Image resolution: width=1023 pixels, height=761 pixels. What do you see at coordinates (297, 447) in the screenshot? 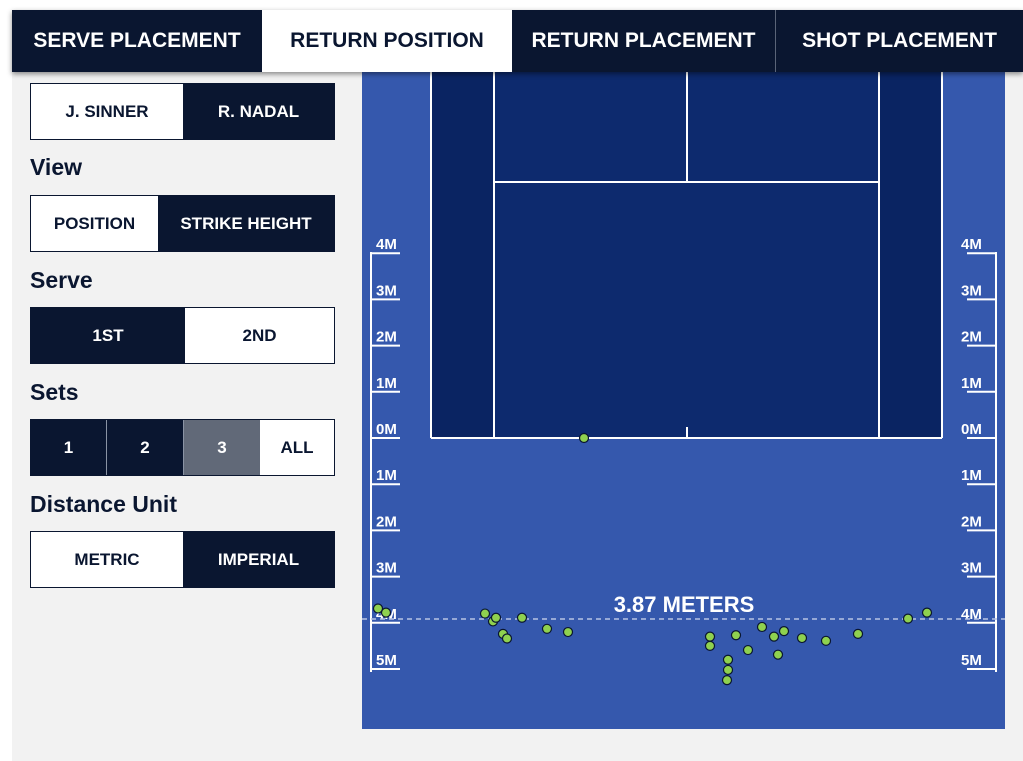
I see `set-option-all: ALL` at bounding box center [297, 447].